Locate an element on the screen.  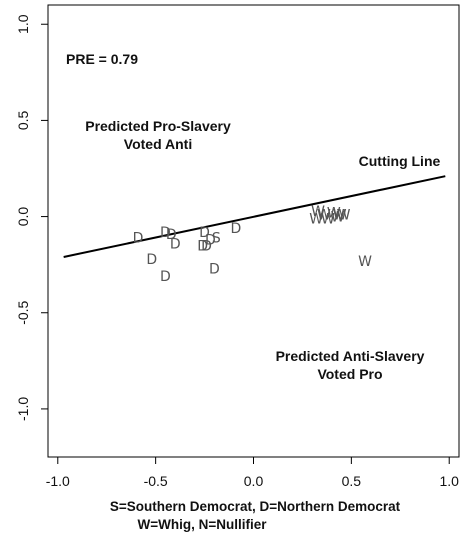
x-caption-line2: W=Whig, N=Nullifier is located at coordinates (202, 524).